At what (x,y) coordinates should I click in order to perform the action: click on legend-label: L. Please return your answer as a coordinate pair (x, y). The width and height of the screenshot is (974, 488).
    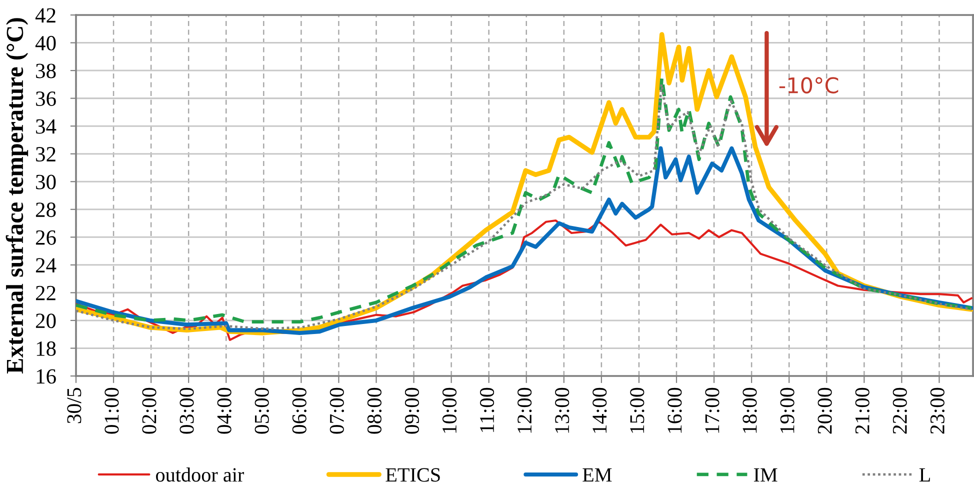
    Looking at the image, I should click on (924, 475).